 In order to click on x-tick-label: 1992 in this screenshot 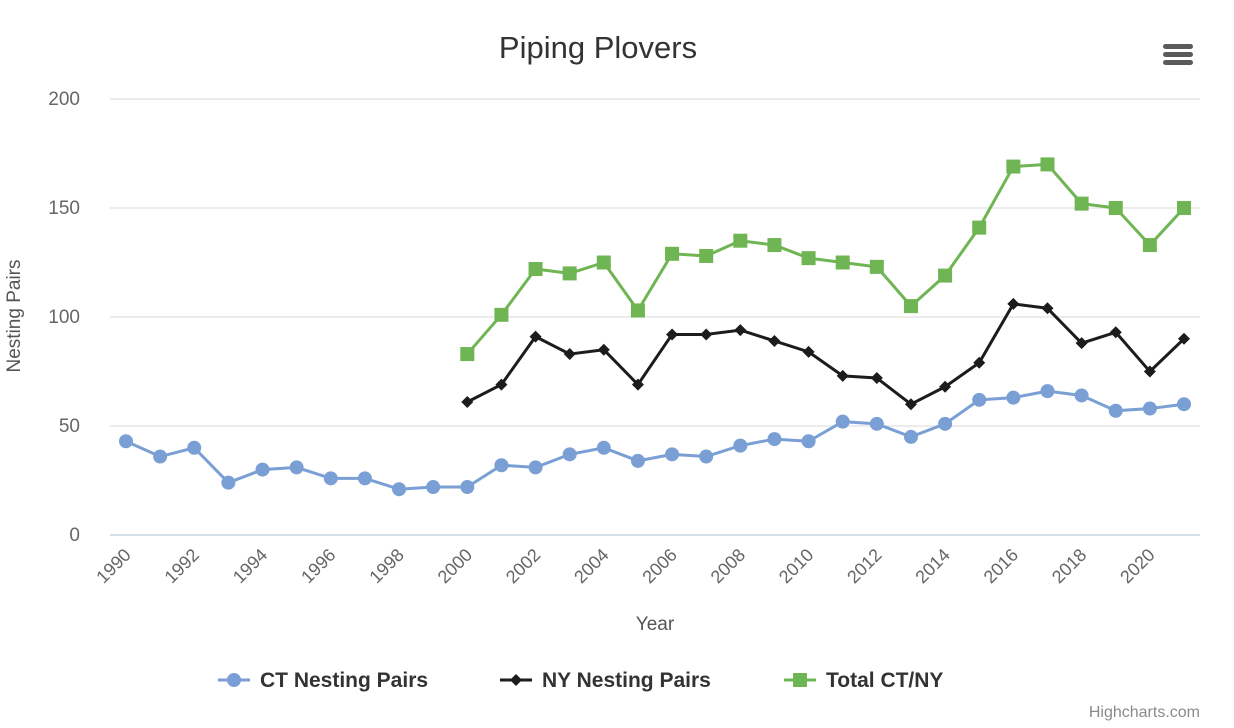, I will do `click(182, 566)`.